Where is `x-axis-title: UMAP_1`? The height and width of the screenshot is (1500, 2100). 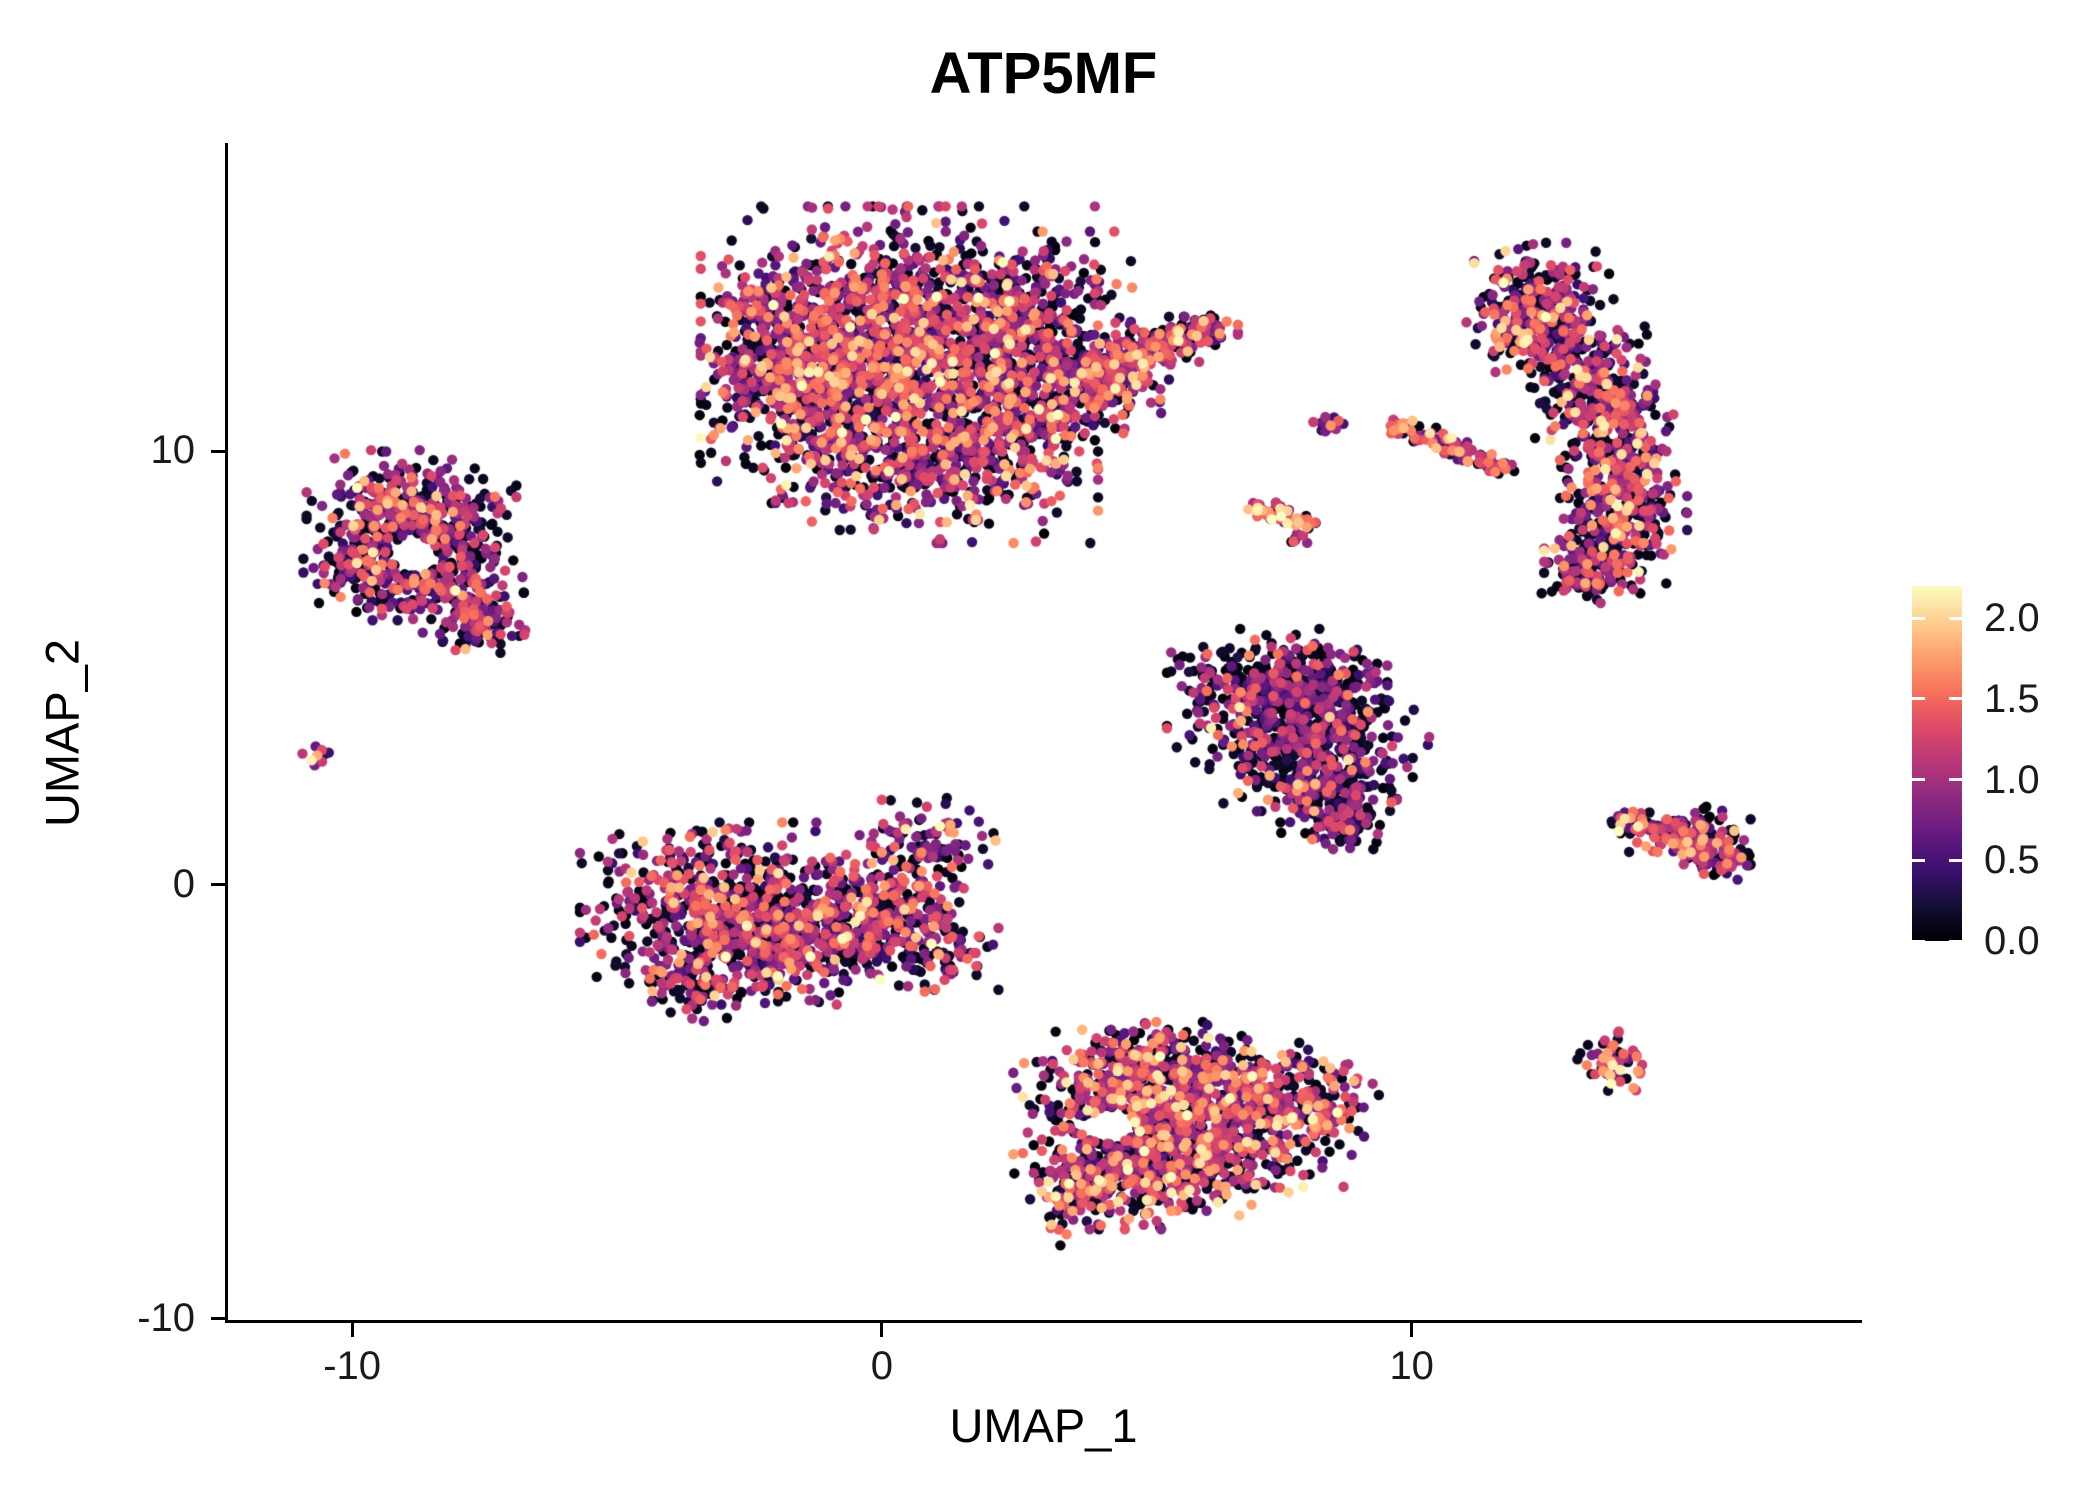 x-axis-title: UMAP_1 is located at coordinates (1043, 1425).